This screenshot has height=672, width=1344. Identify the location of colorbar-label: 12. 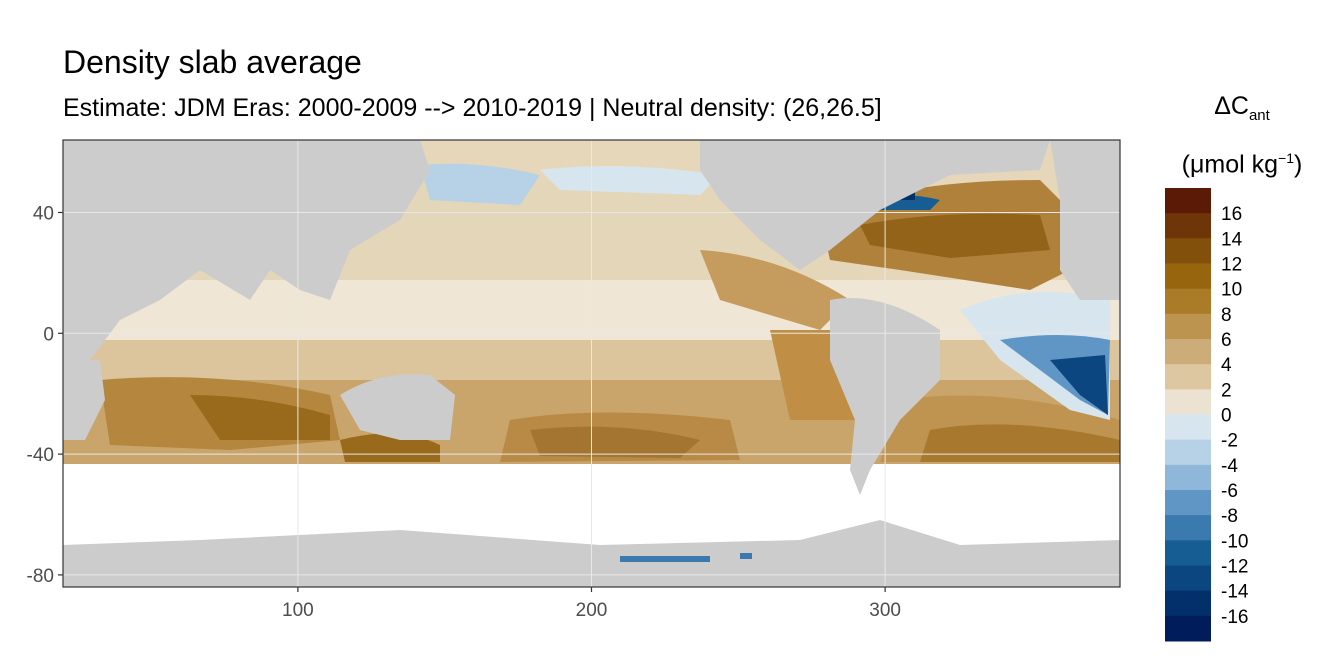
(1231, 265).